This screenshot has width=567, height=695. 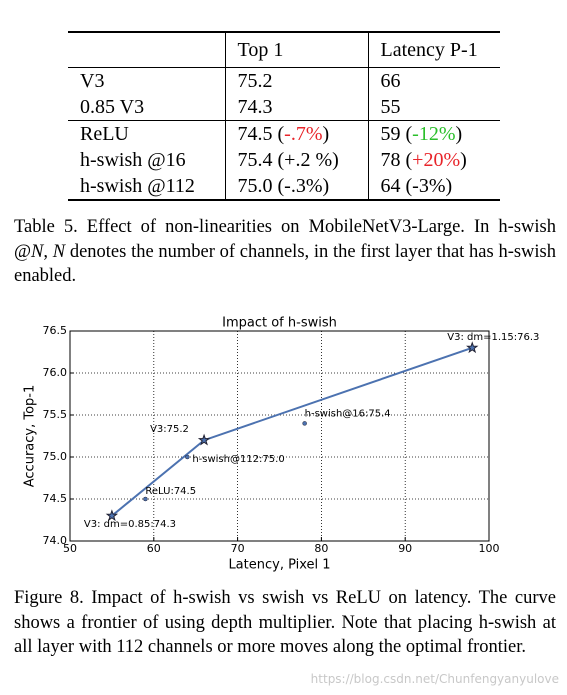 What do you see at coordinates (348, 413) in the screenshot?
I see `point-label: h-swish@16:75.4` at bounding box center [348, 413].